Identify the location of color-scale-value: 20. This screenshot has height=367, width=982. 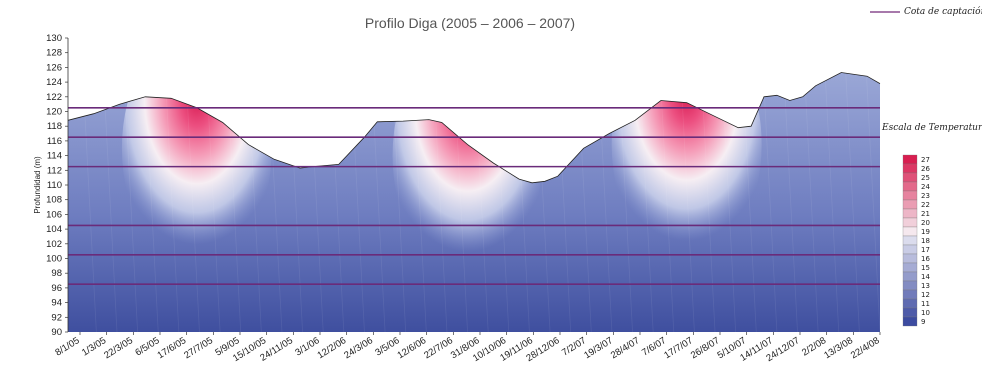
(925, 223).